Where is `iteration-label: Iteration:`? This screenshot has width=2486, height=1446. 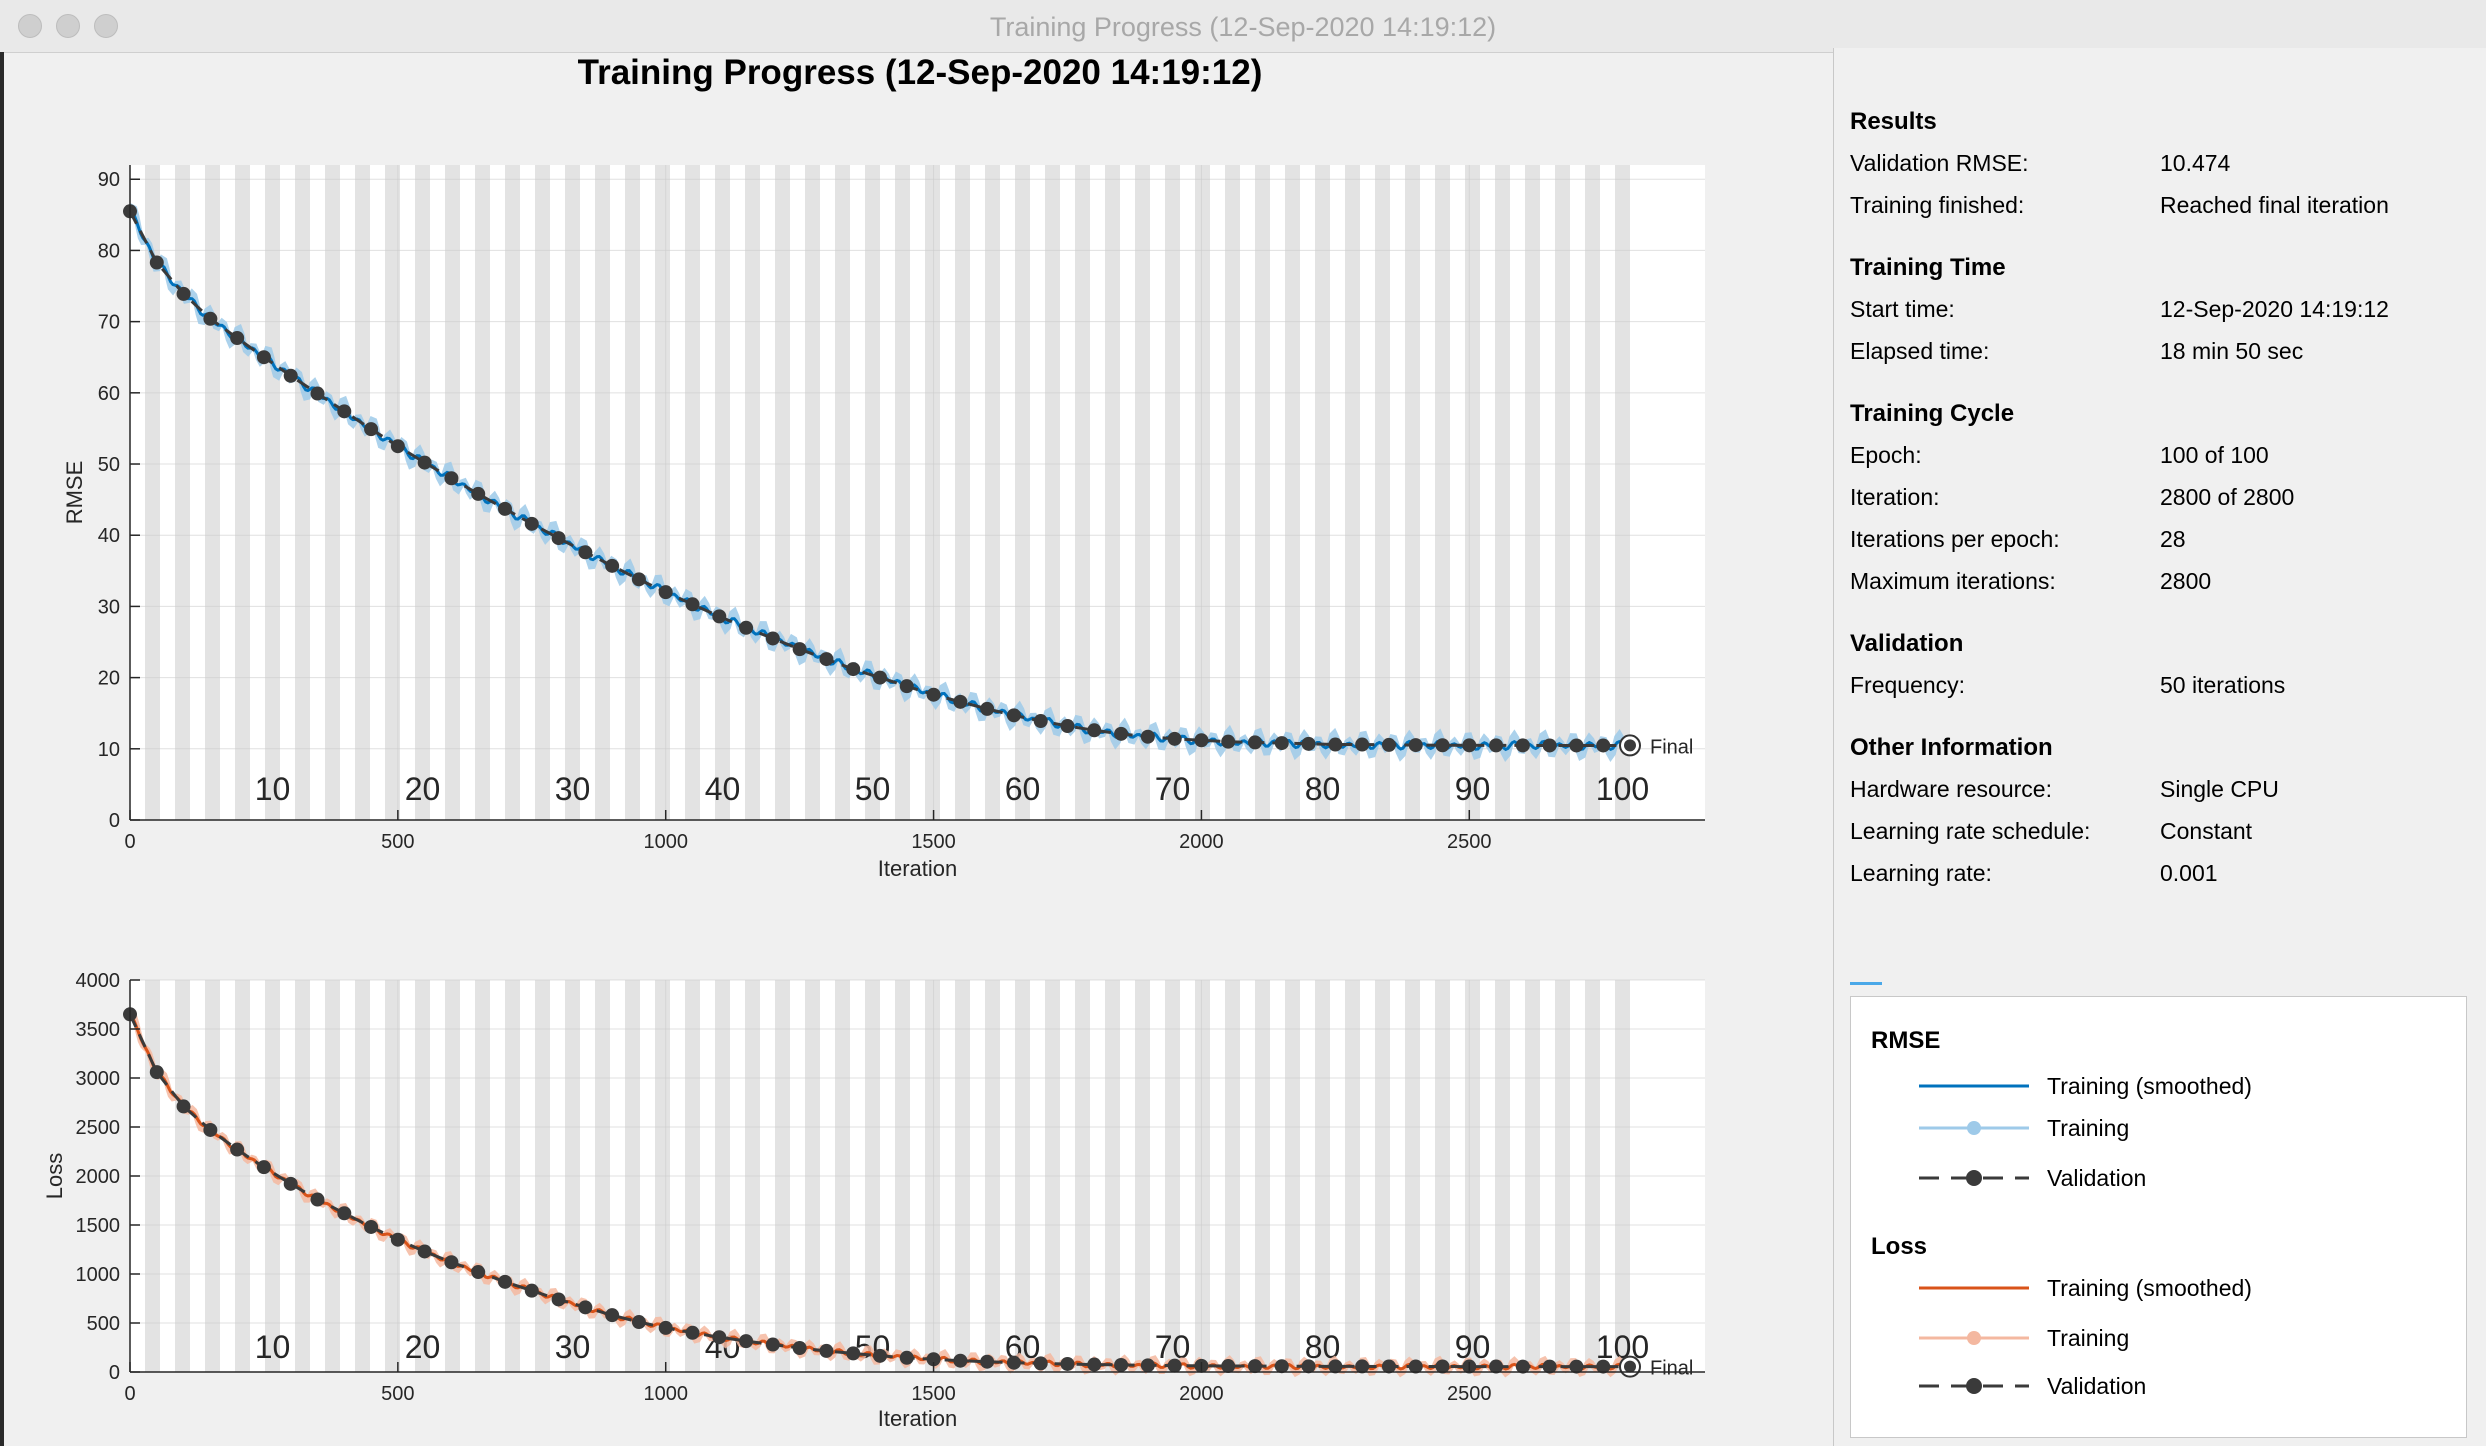 iteration-label: Iteration: is located at coordinates (1895, 497).